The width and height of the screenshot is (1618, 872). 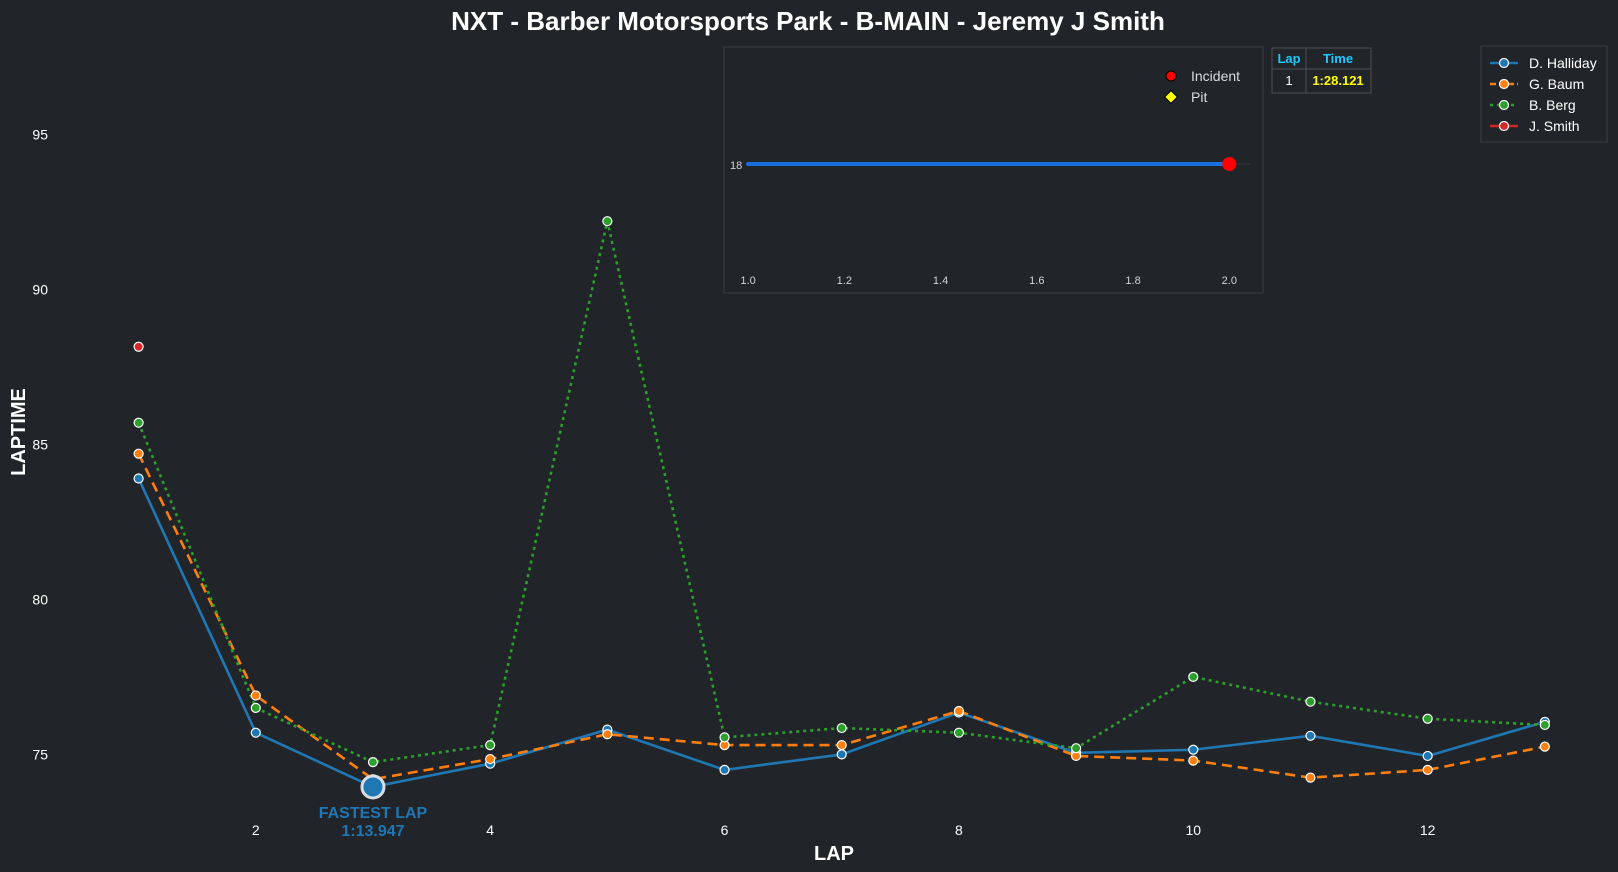 I want to click on inset-x-tick-label: 1.8, so click(x=1132, y=281).